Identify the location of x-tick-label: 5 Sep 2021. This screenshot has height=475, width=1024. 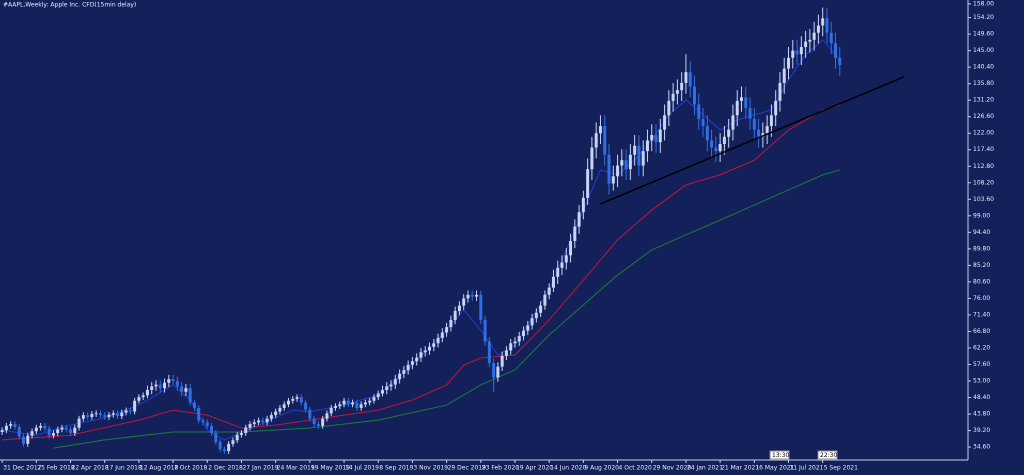
(841, 468).